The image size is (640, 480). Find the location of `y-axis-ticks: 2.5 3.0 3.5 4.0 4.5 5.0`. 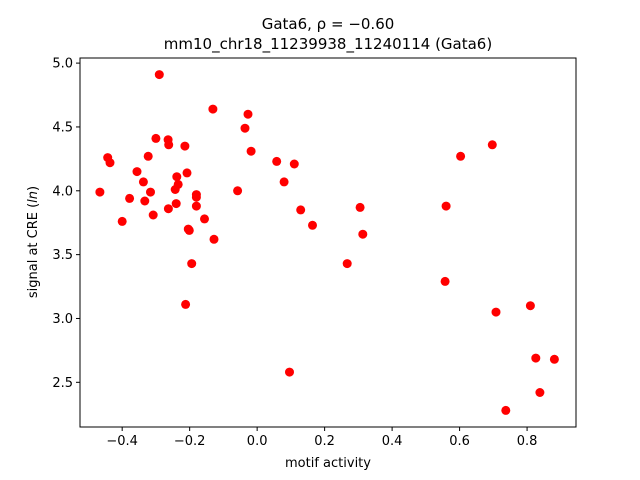

y-axis-ticks: 2.5 3.0 3.5 4.0 4.5 5.0 is located at coordinates (66, 224).